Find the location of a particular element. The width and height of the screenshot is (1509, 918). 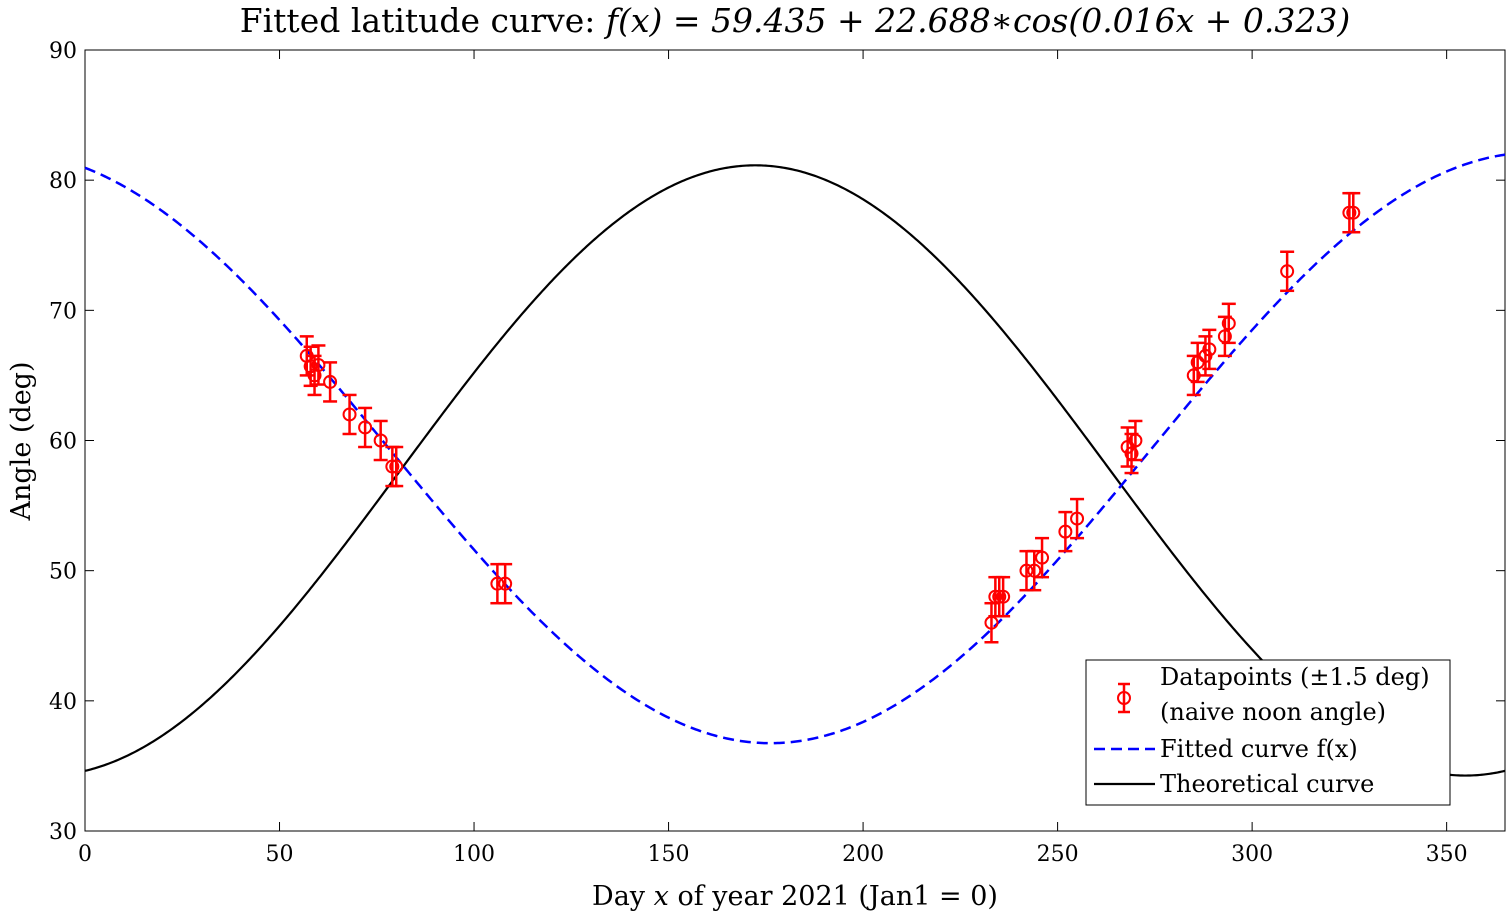

y-tick-label: 30 is located at coordinates (63, 832).